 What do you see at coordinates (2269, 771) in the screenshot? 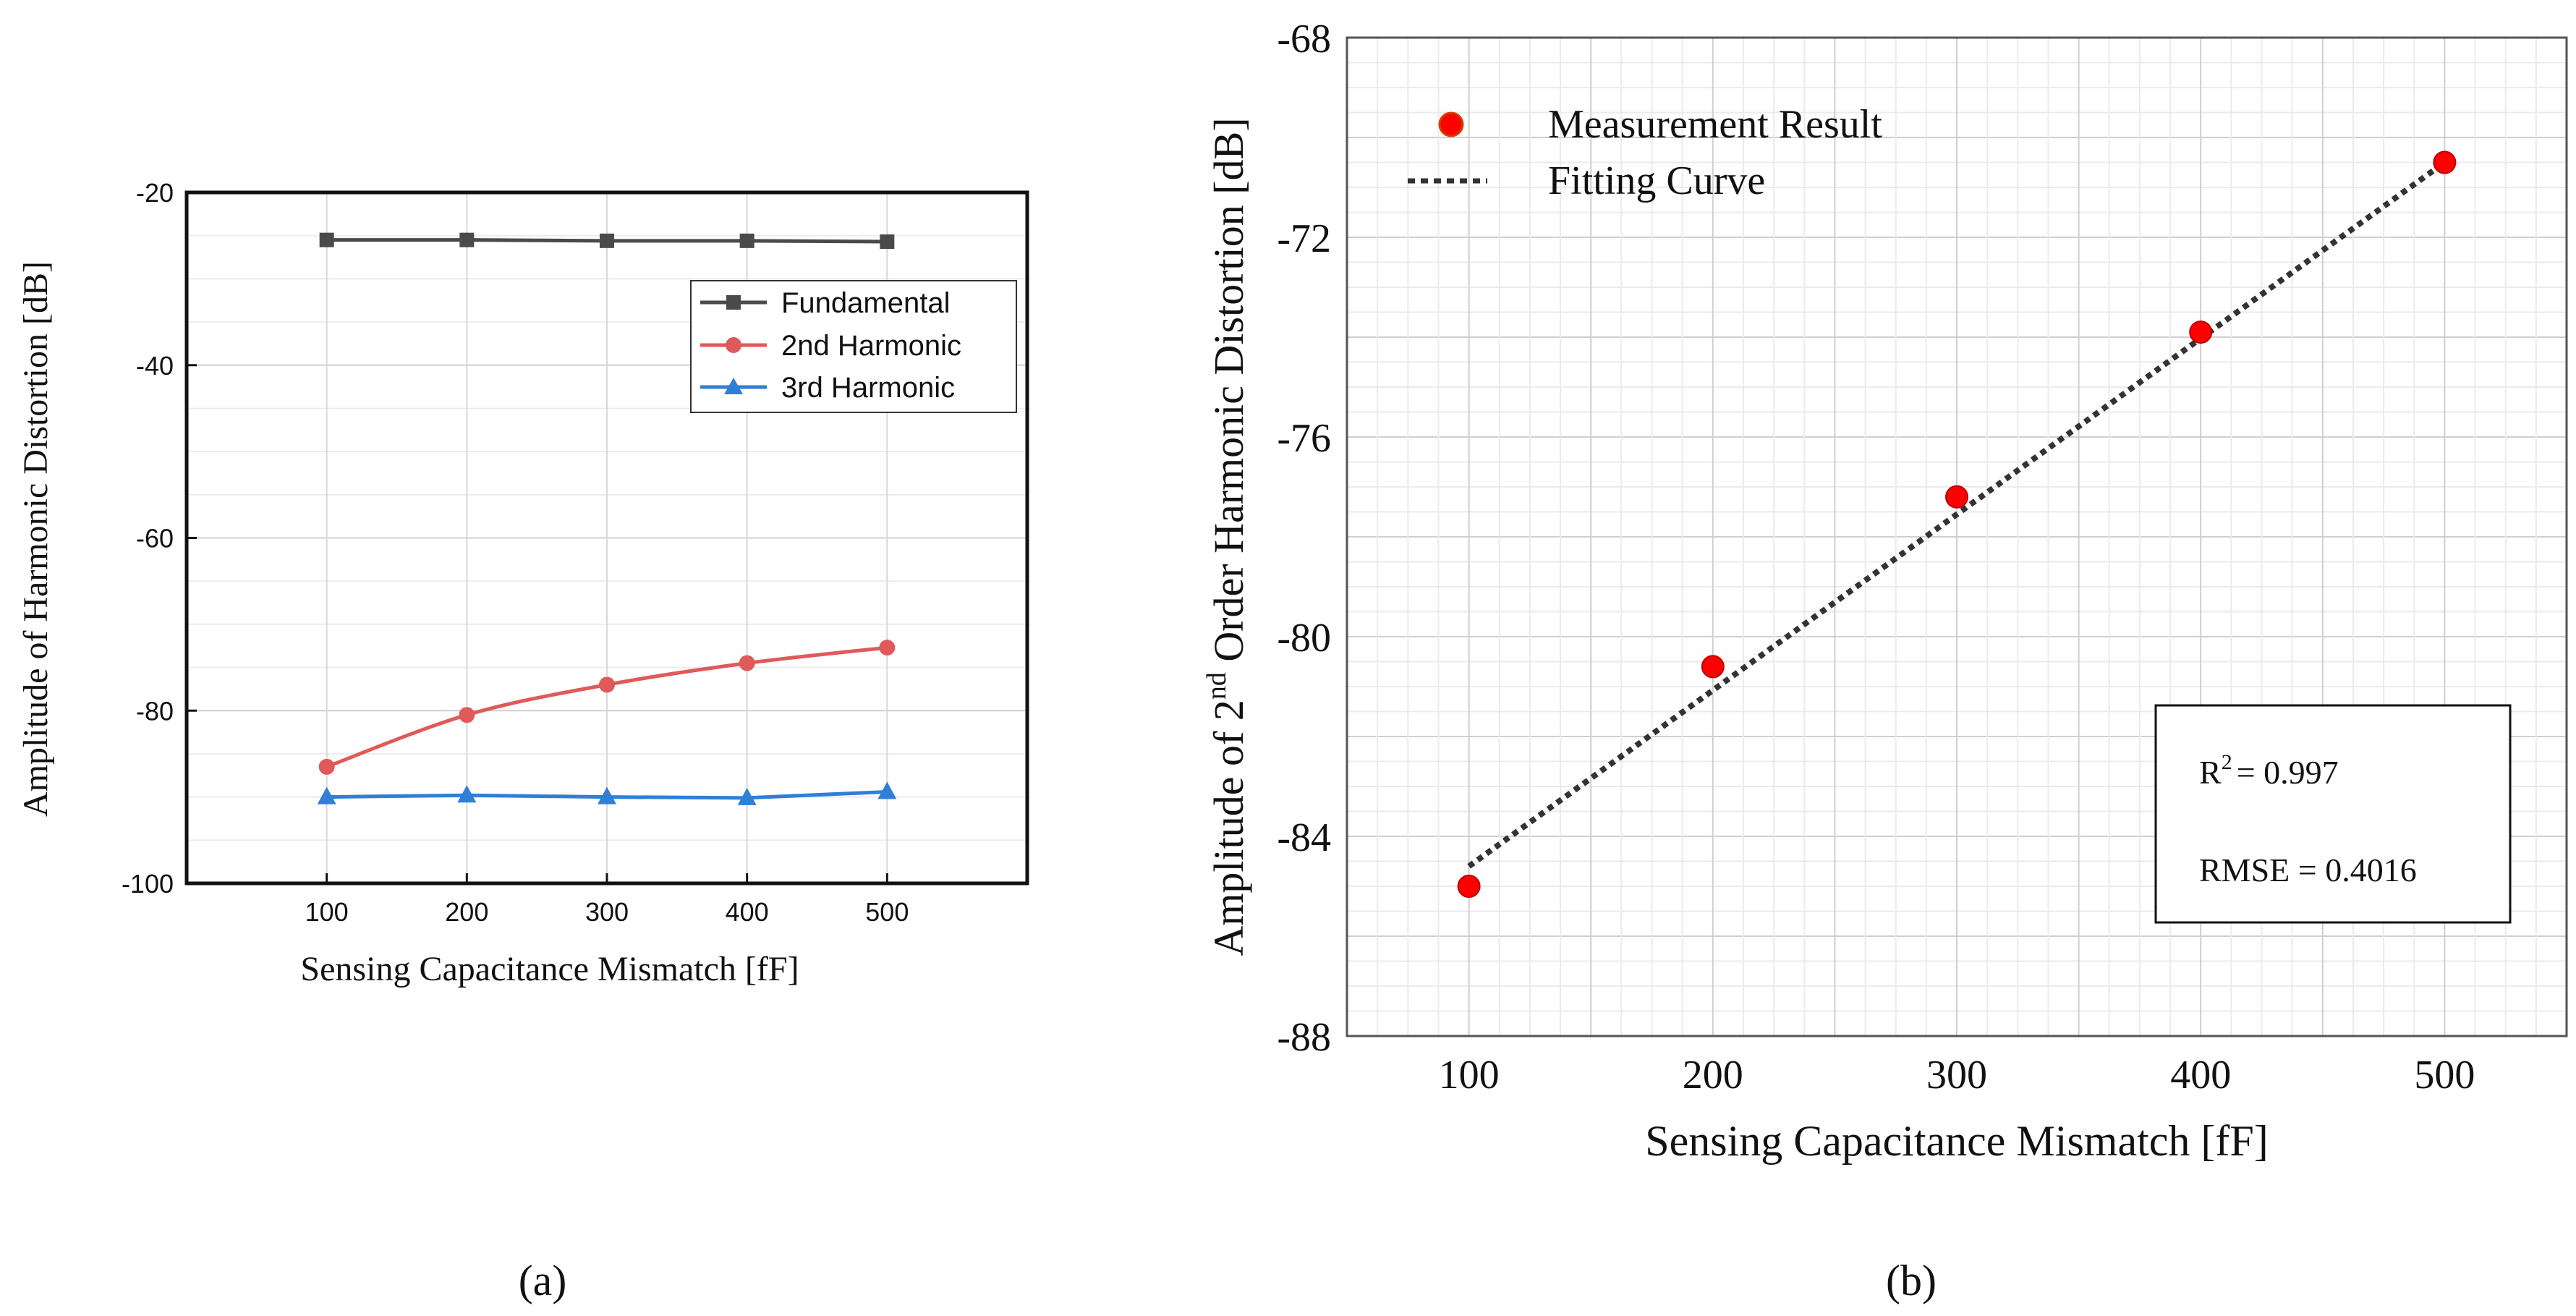
I see `r-squared-text: R2 = 0.997` at bounding box center [2269, 771].